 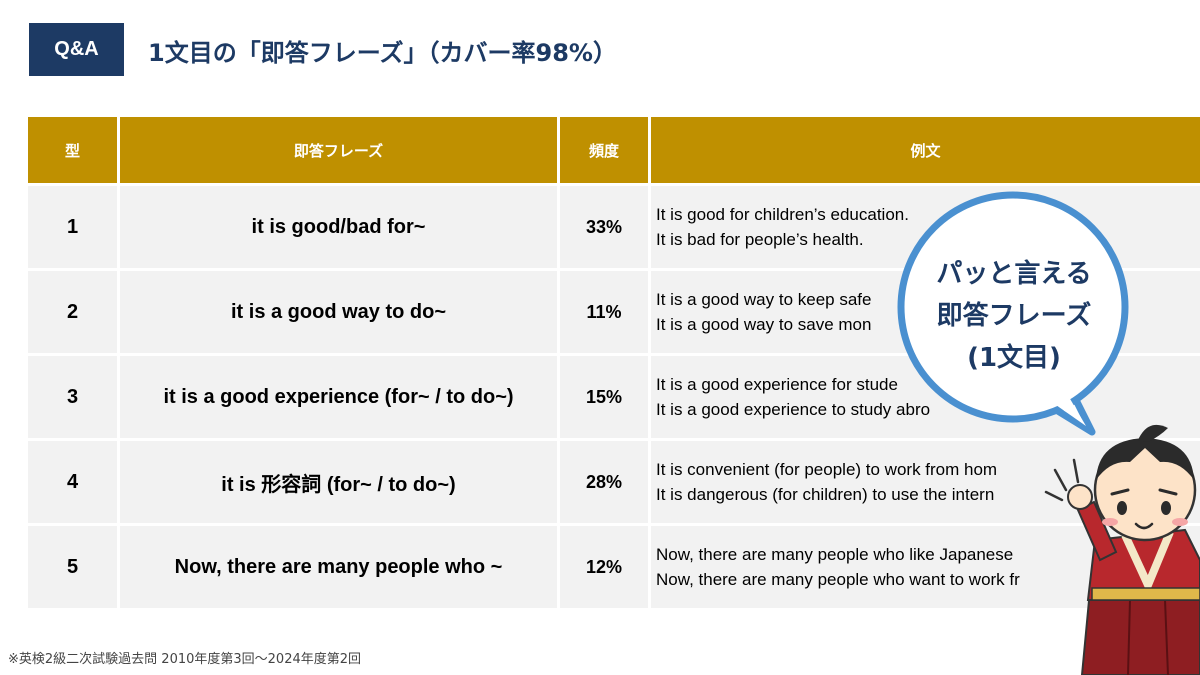 I want to click on row-phrase: Now, there are many people who ~, so click(x=338, y=567).